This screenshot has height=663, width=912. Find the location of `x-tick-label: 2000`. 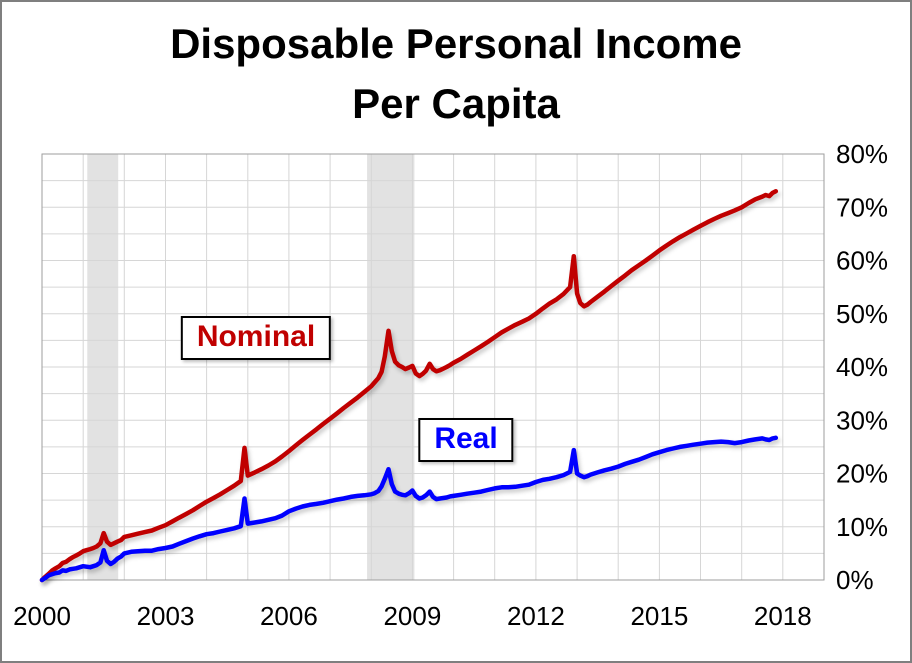

x-tick-label: 2000 is located at coordinates (42, 616).